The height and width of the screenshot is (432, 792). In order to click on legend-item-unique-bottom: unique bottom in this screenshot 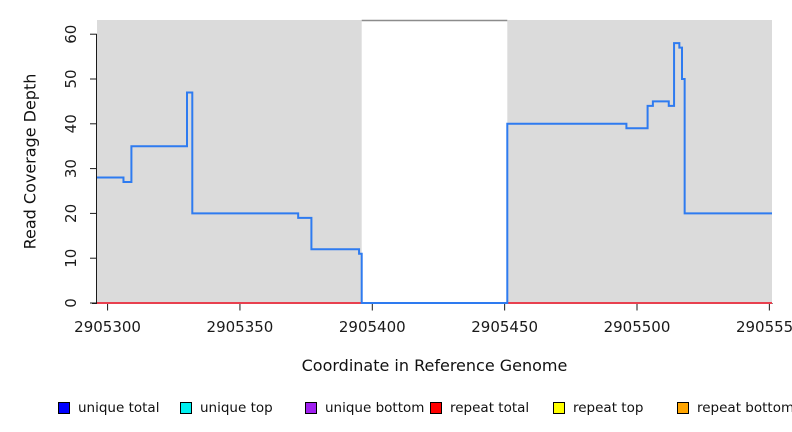, I will do `click(364, 408)`.